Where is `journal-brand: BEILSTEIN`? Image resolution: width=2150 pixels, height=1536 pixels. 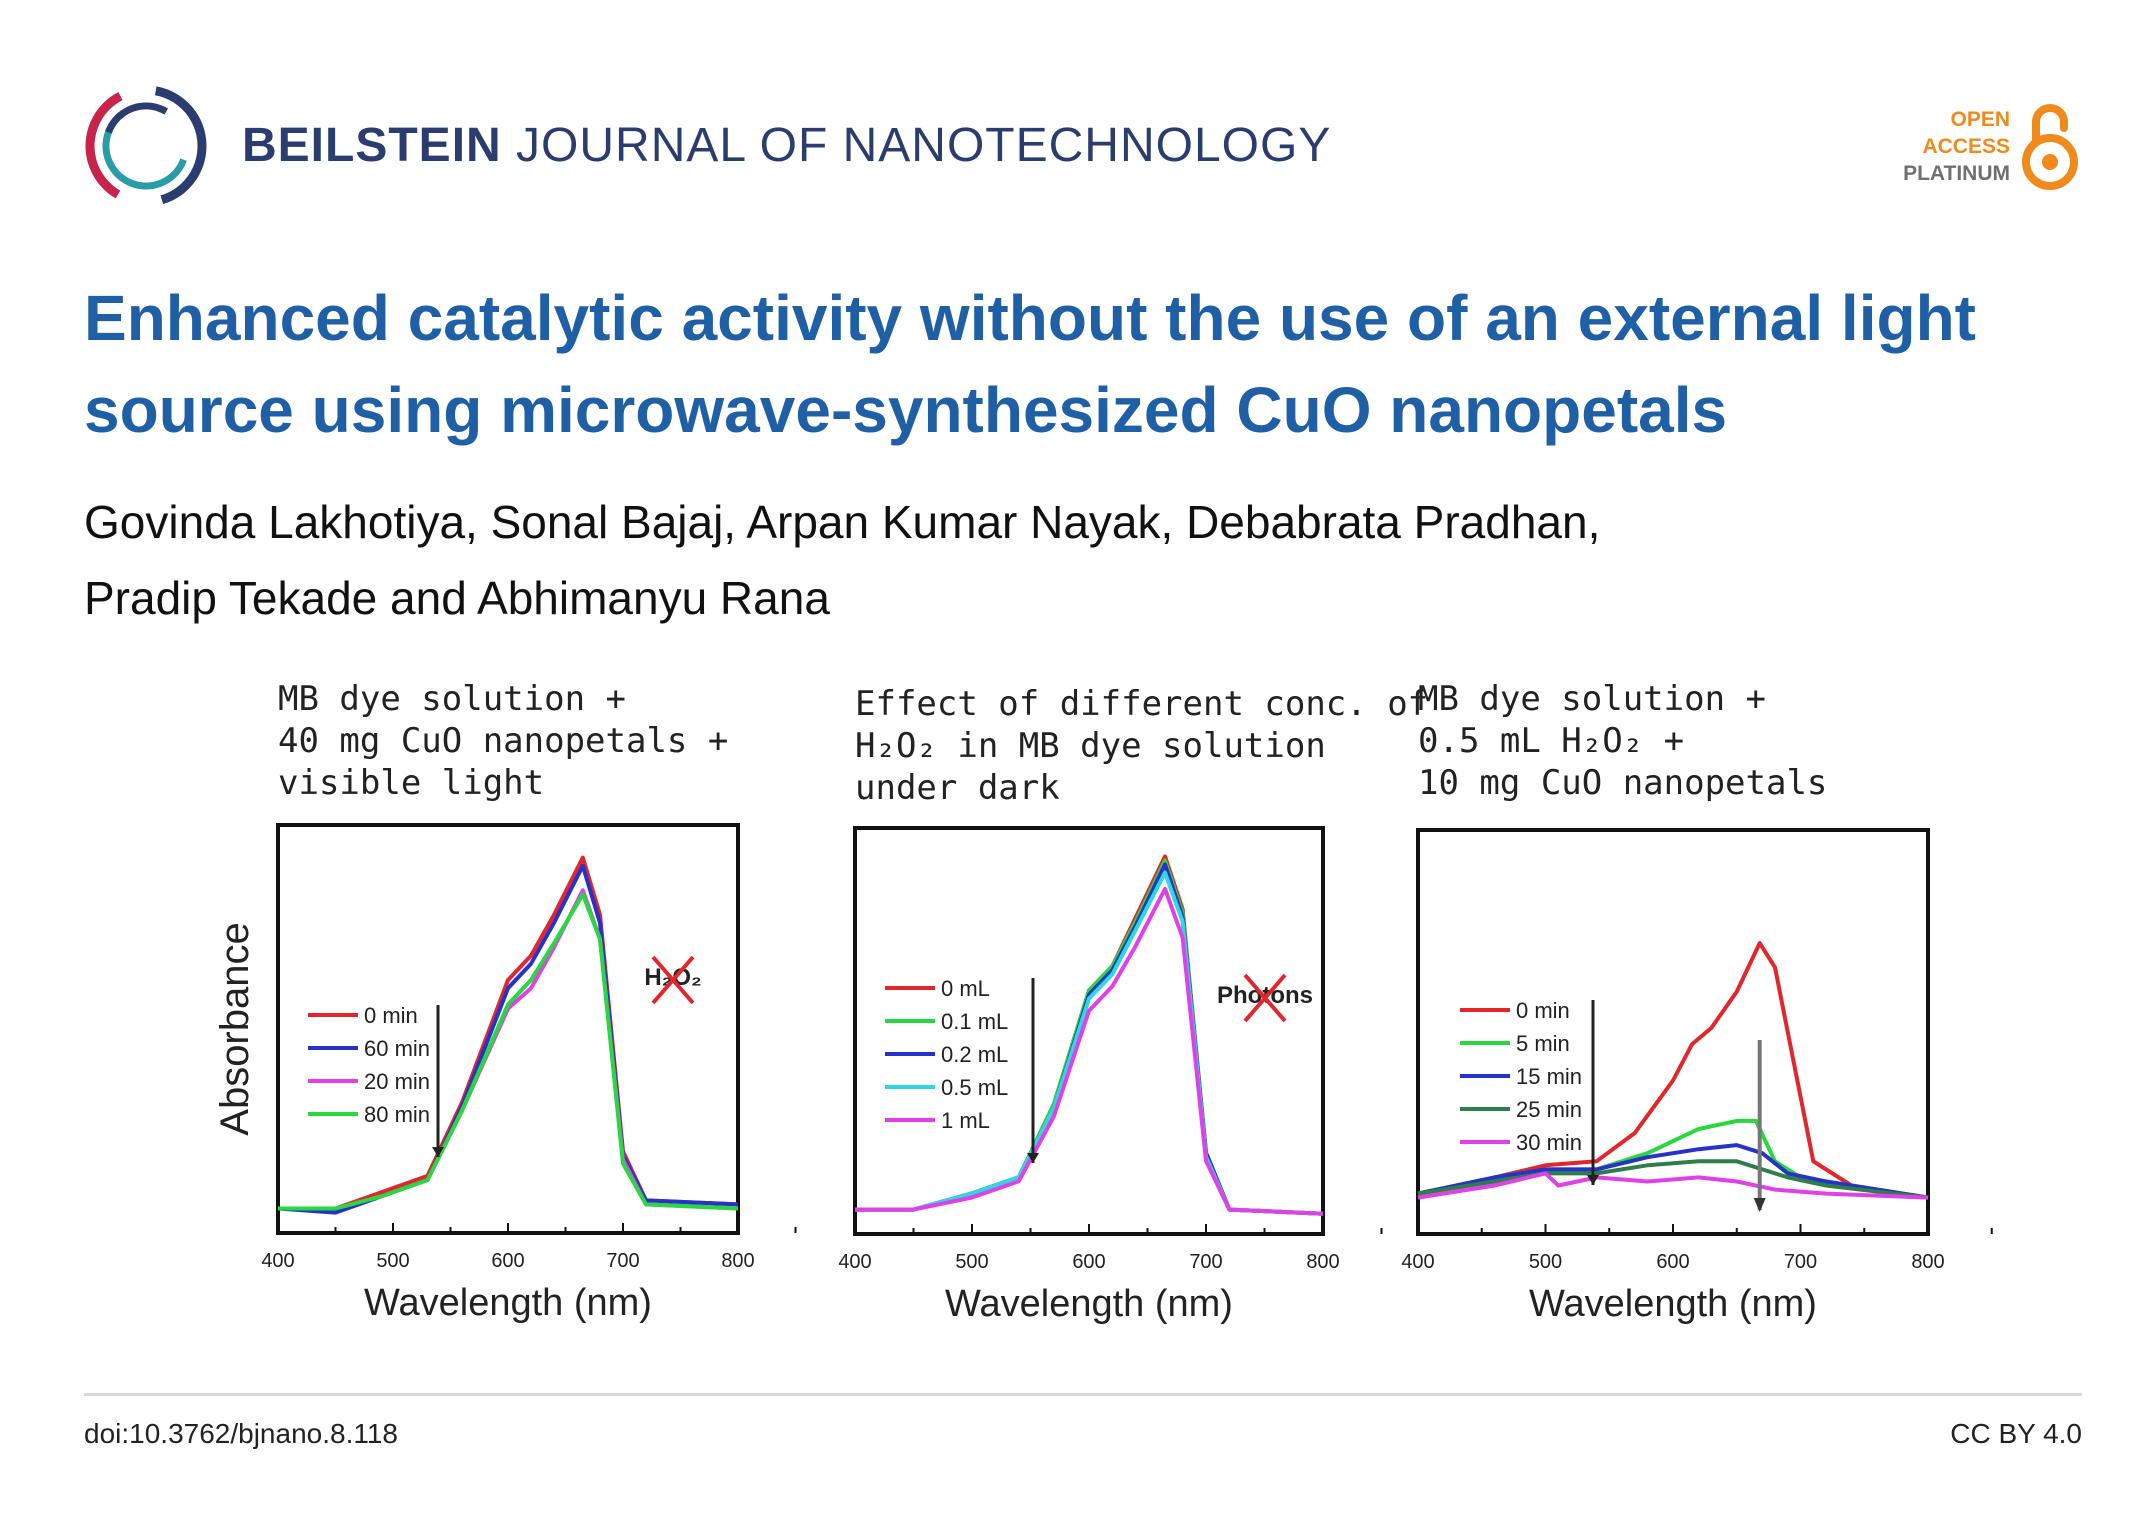 journal-brand: BEILSTEIN is located at coordinates (372, 145).